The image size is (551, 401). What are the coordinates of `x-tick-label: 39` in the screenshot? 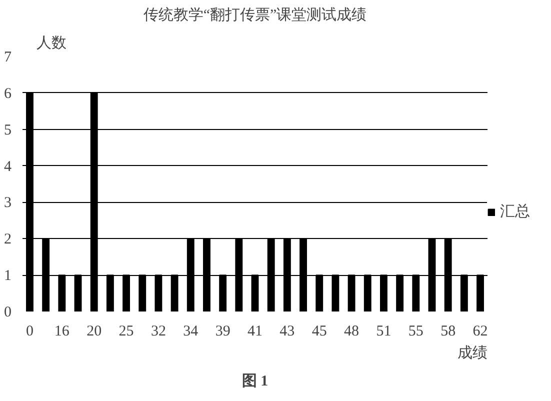 It's located at (222, 332).